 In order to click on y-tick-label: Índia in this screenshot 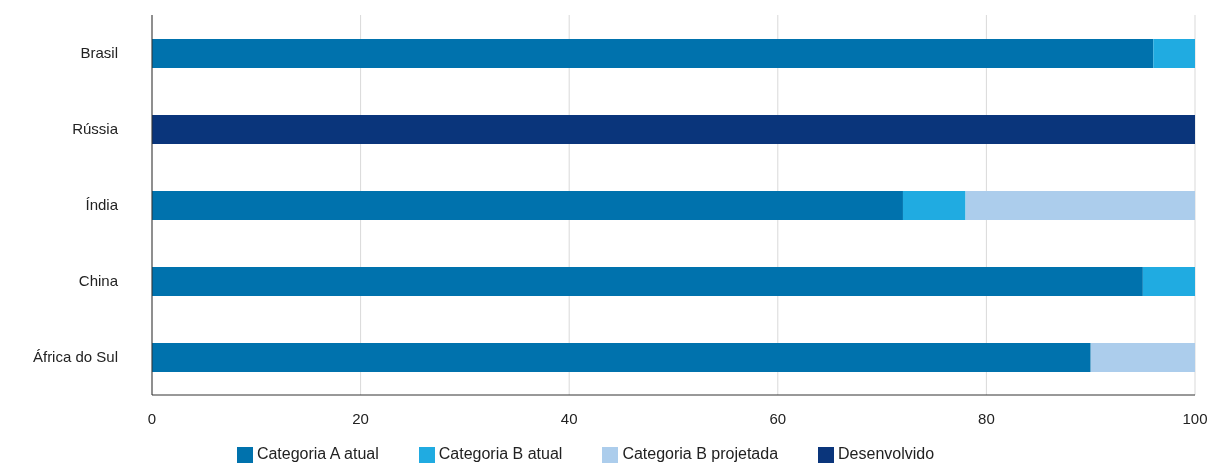, I will do `click(102, 205)`.